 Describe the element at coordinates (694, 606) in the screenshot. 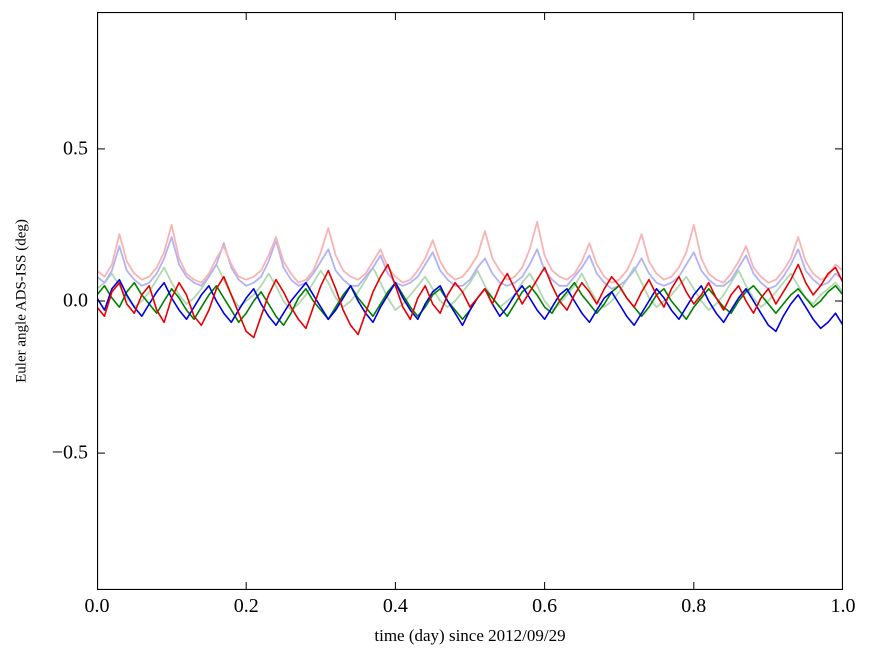

I see `x-tick-label: 0.8` at that location.